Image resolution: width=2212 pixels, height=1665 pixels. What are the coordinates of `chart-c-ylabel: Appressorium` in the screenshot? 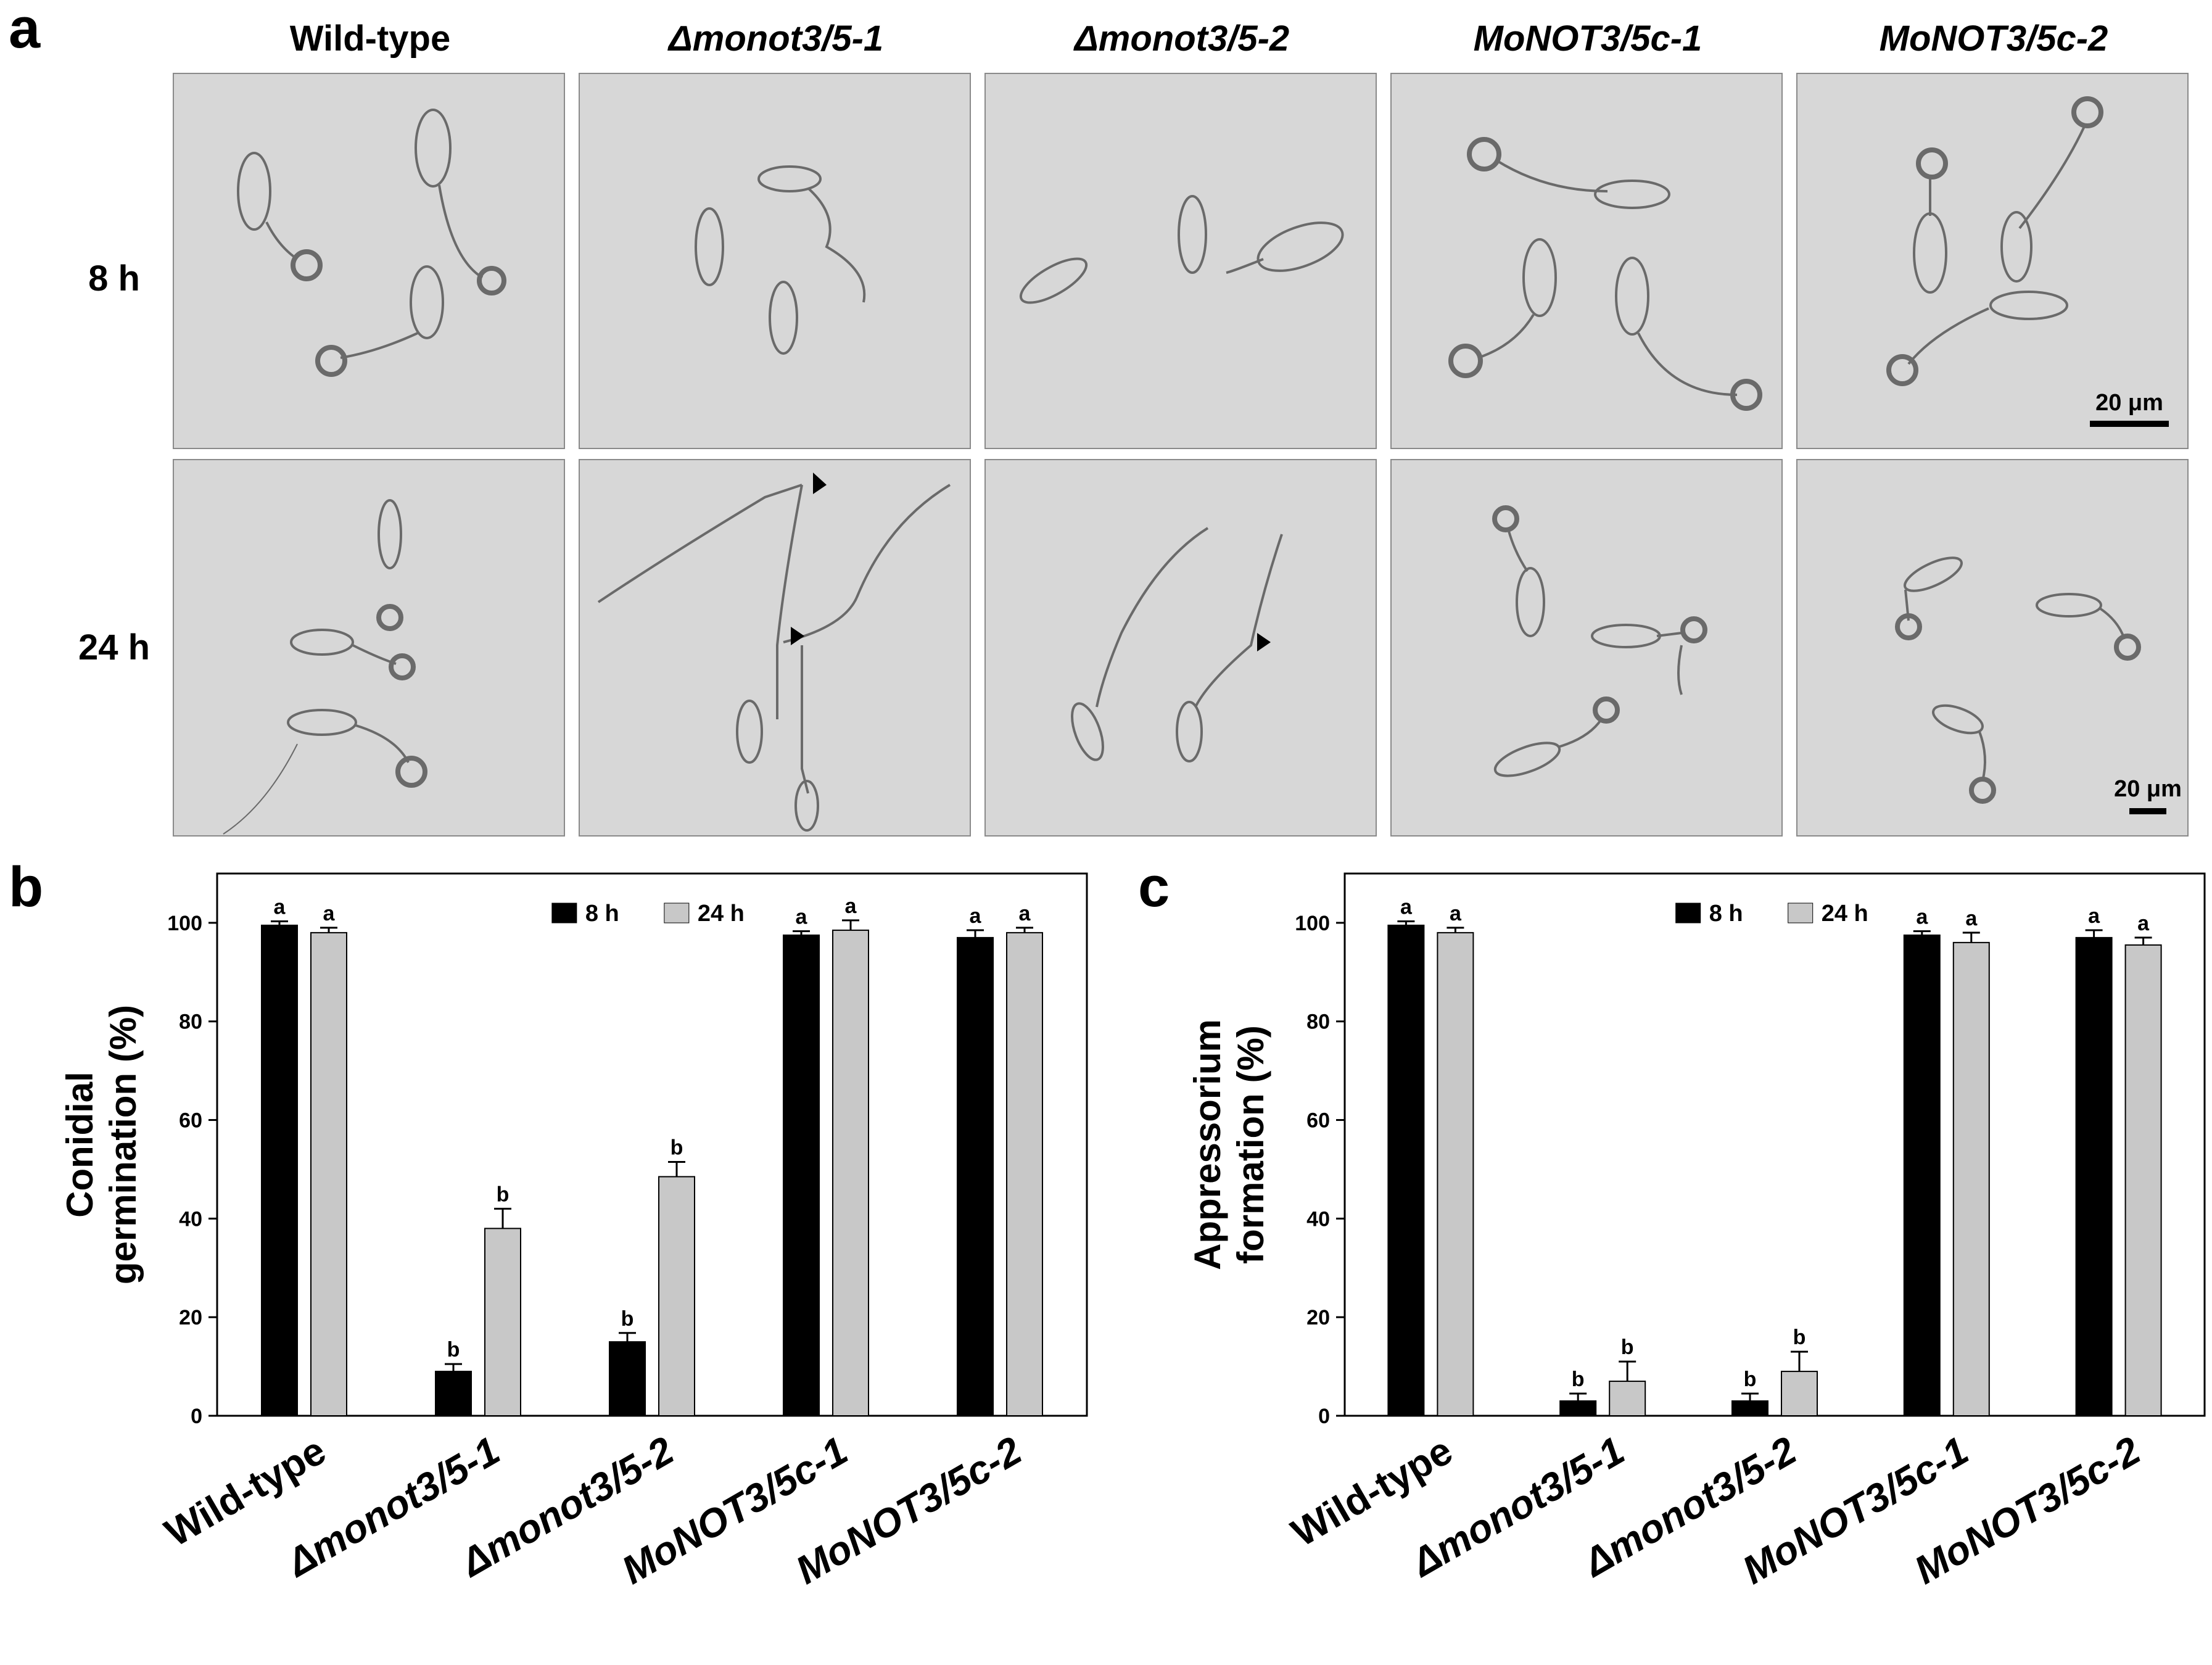 It's located at (1207, 1144).